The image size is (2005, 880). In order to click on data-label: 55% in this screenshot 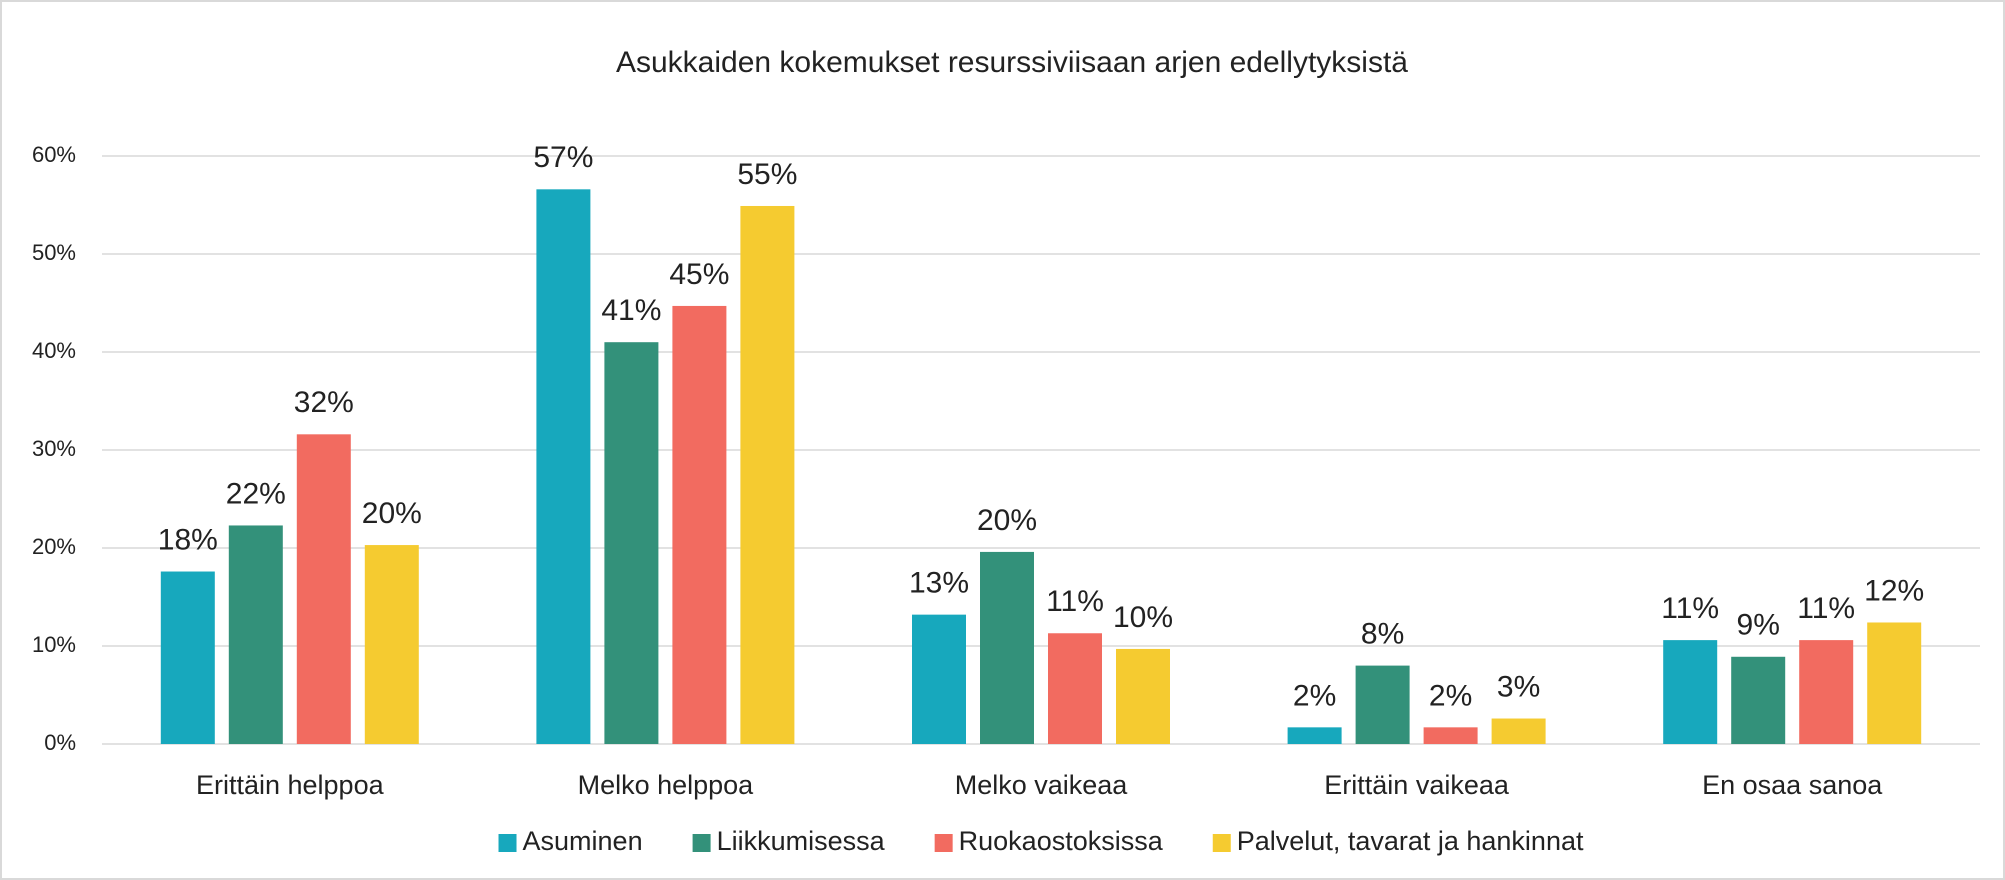, I will do `click(767, 174)`.